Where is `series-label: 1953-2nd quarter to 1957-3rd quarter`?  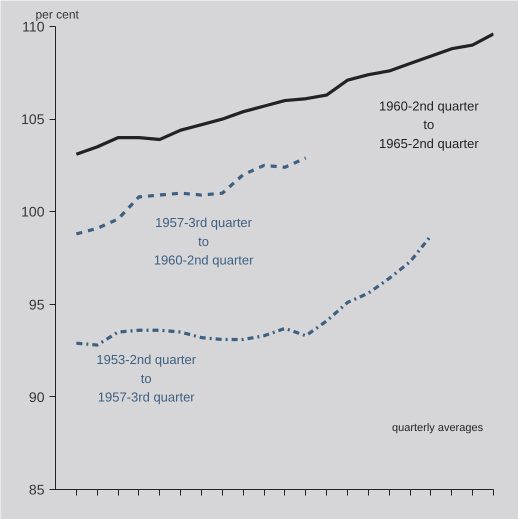 series-label: 1953-2nd quarter to 1957-3rd quarter is located at coordinates (146, 378).